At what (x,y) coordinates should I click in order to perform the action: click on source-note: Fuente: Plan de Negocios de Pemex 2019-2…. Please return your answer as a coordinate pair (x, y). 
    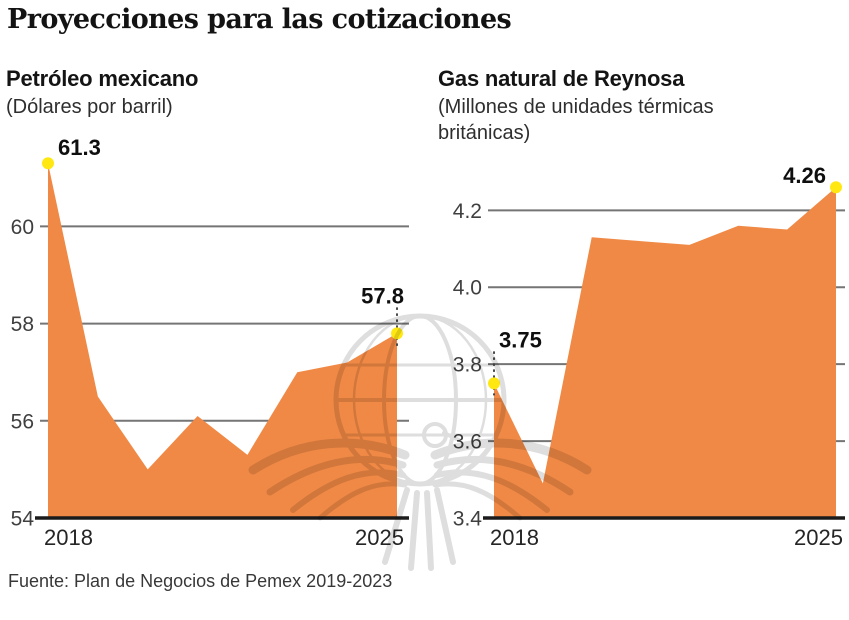
    Looking at the image, I should click on (200, 581).